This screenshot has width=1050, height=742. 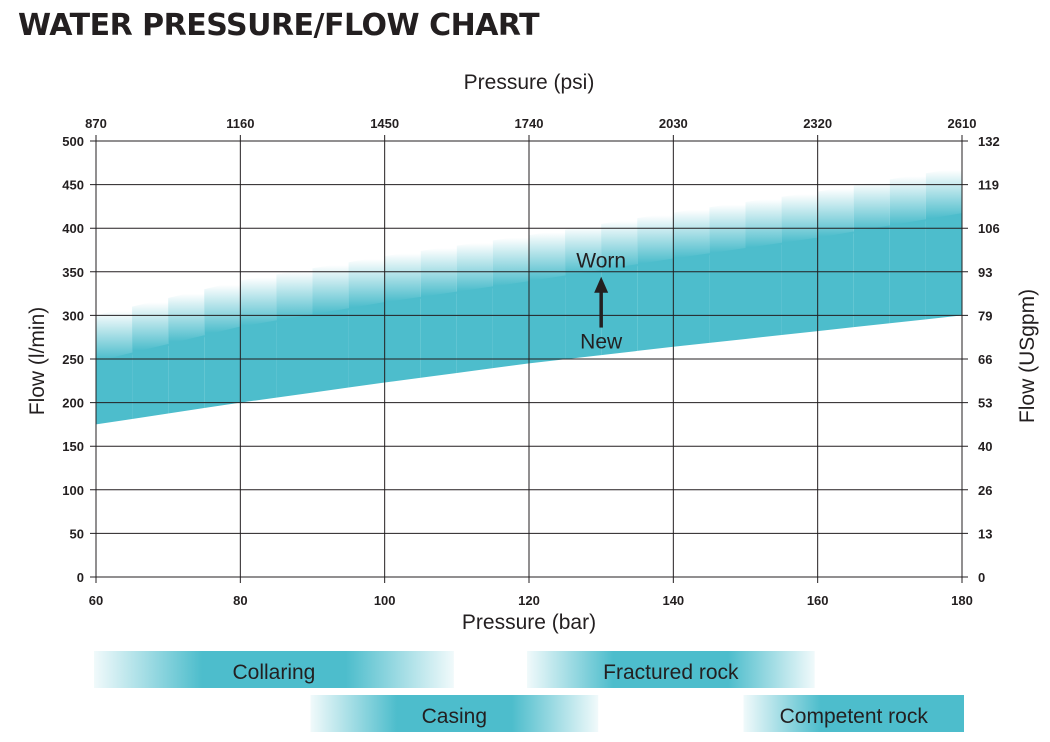 I want to click on y2-tick-label: 66, so click(x=985, y=359).